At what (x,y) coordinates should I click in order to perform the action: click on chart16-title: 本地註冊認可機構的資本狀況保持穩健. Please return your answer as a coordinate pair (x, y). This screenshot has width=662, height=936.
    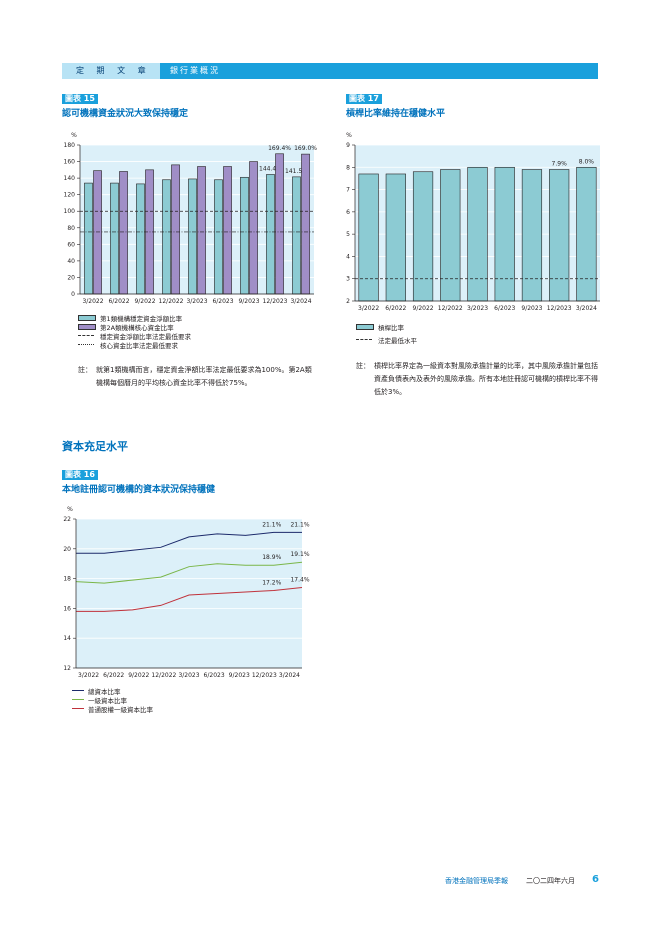
    Looking at the image, I should click on (139, 490).